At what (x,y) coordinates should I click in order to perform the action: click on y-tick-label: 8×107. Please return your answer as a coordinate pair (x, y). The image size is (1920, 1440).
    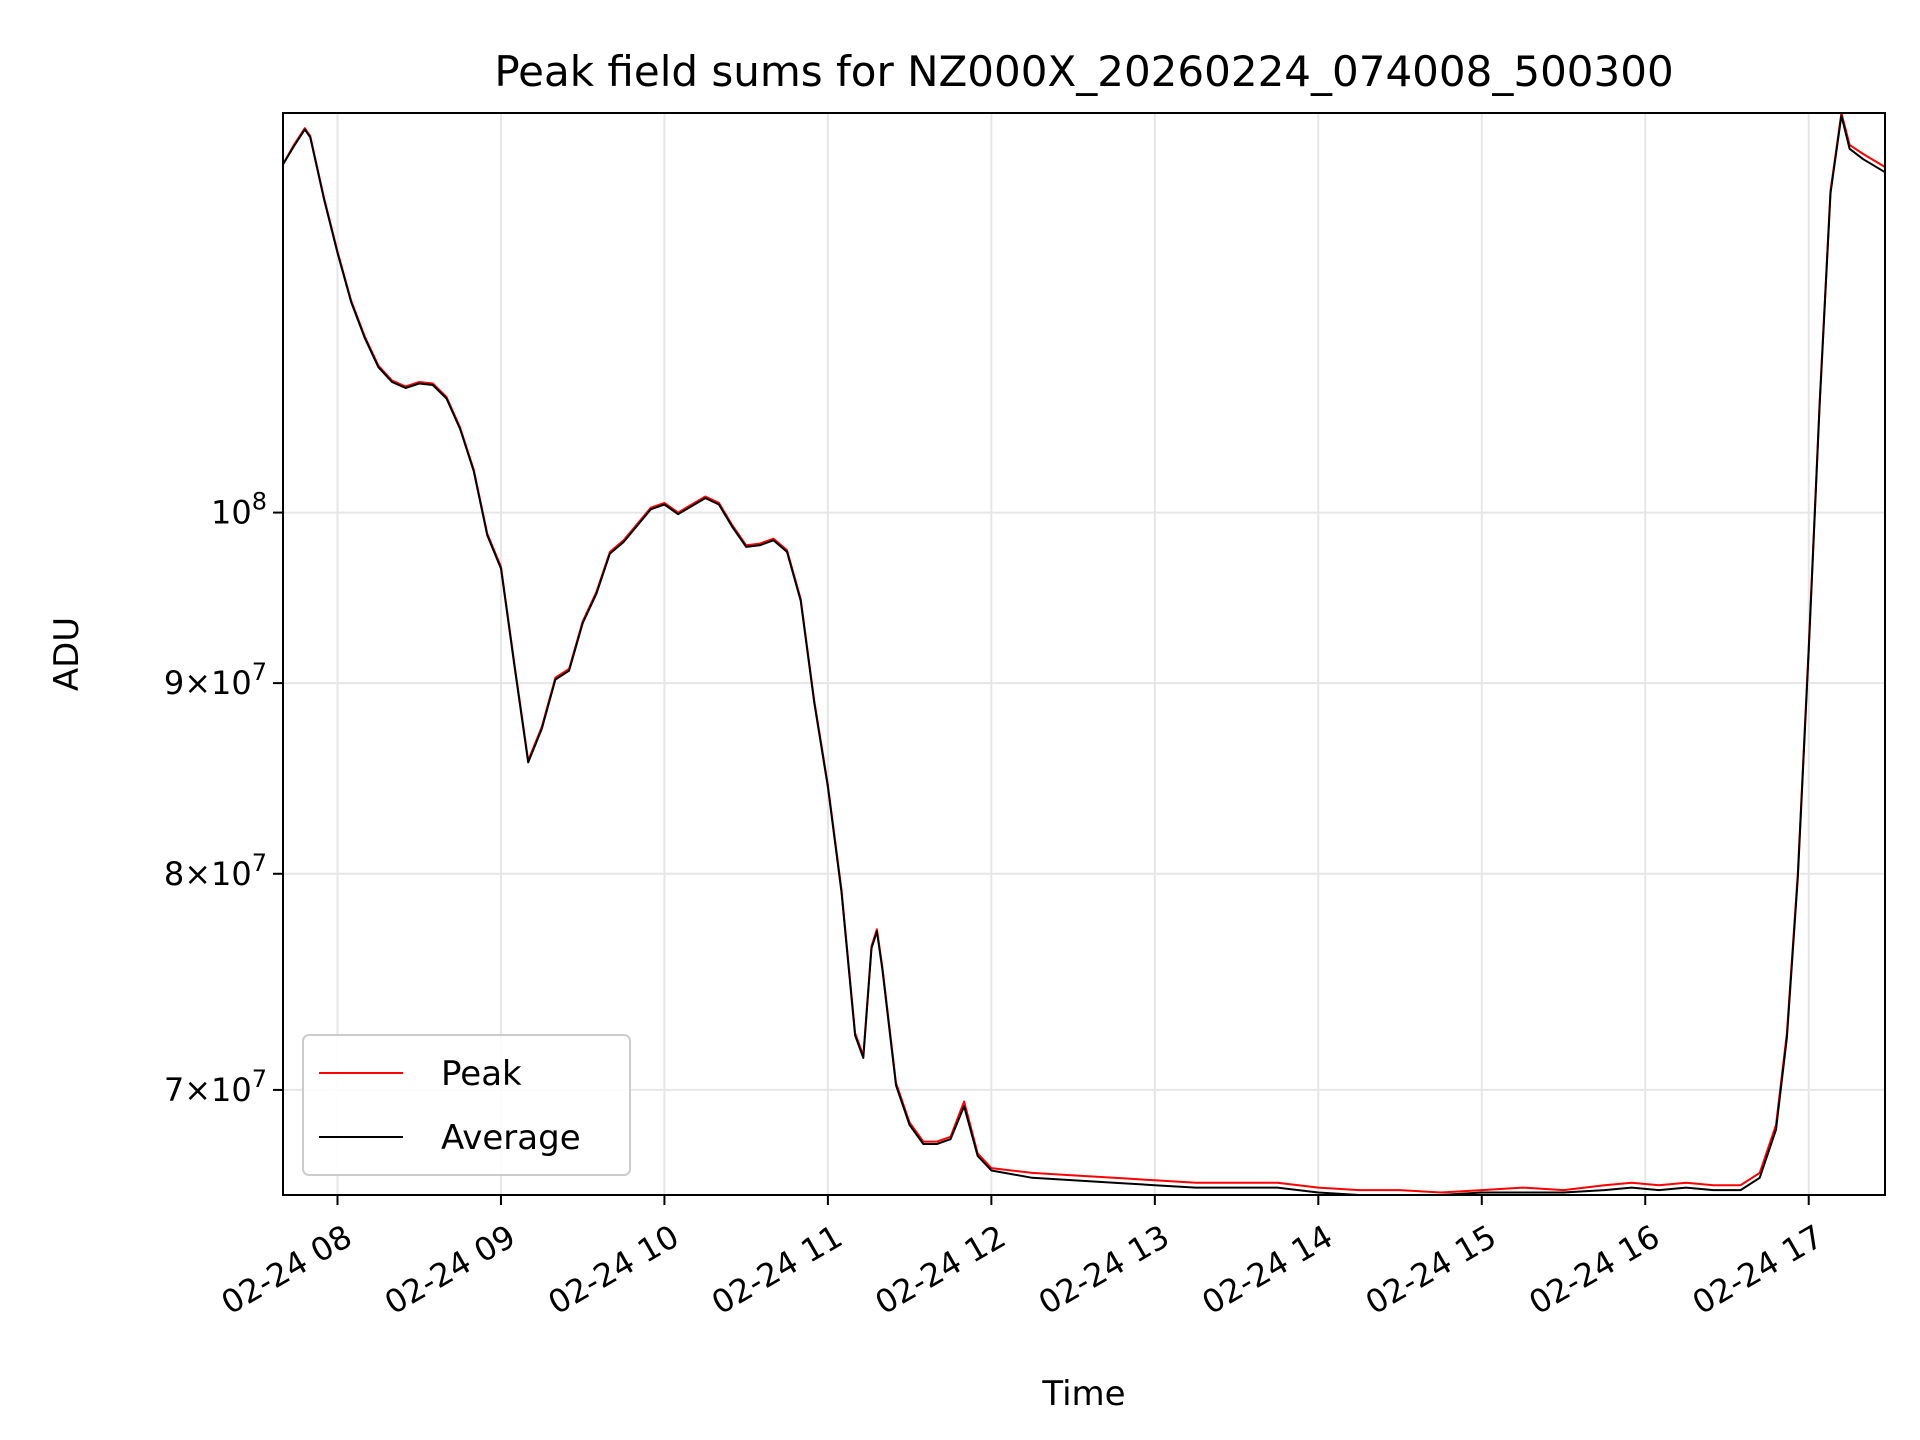
    Looking at the image, I should click on (215, 871).